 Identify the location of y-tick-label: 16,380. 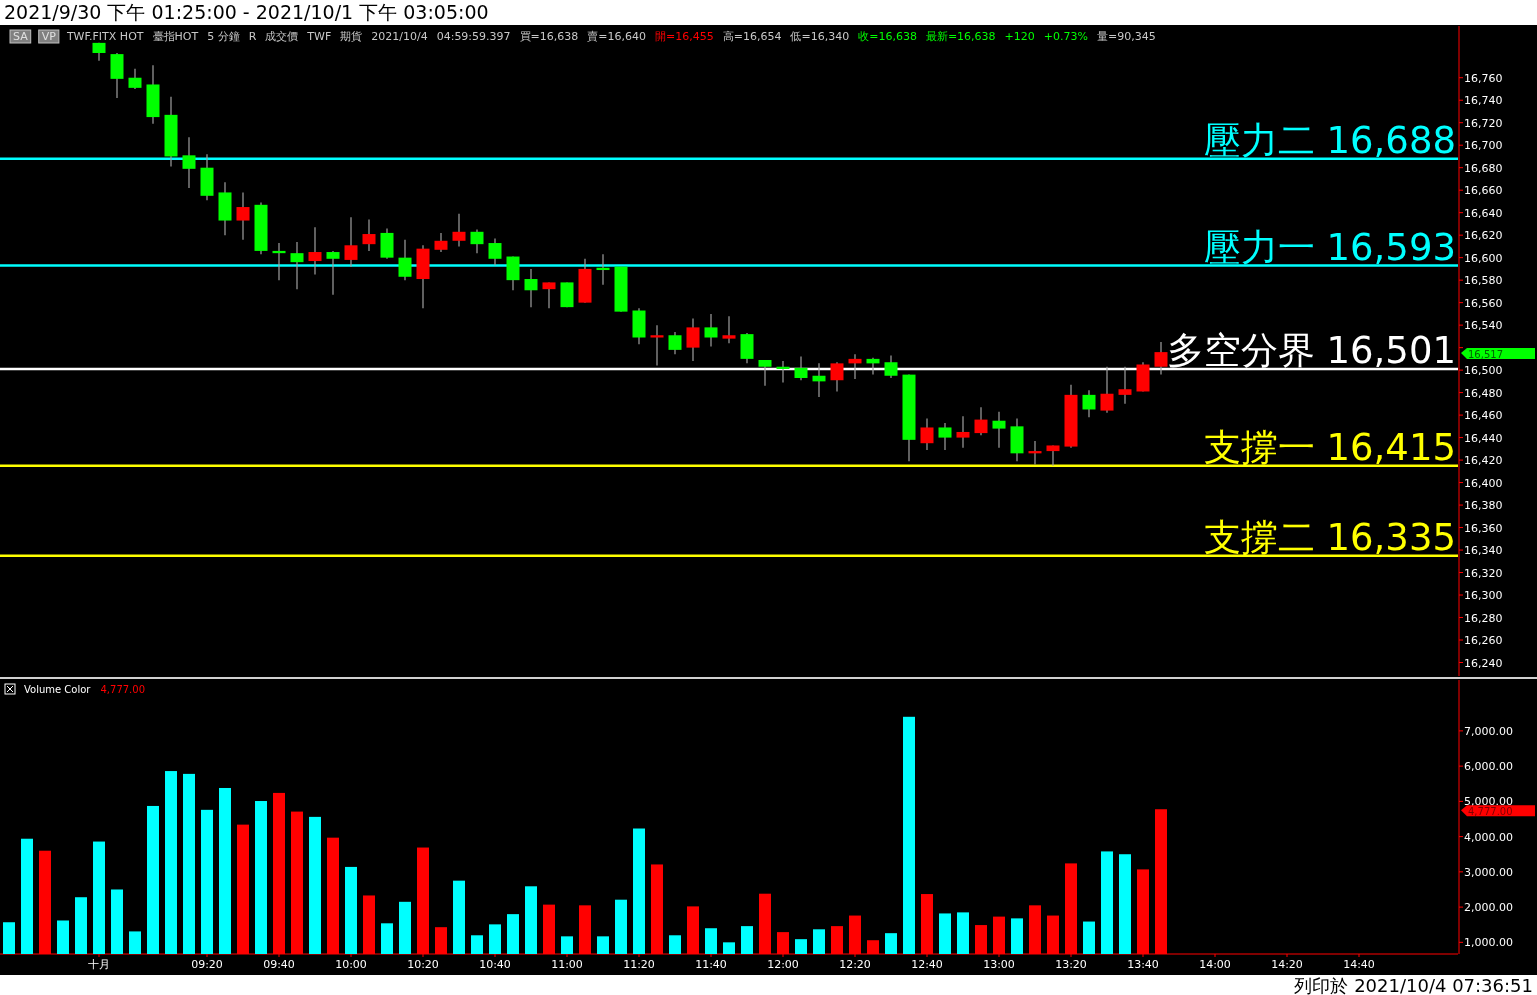
(1483, 506).